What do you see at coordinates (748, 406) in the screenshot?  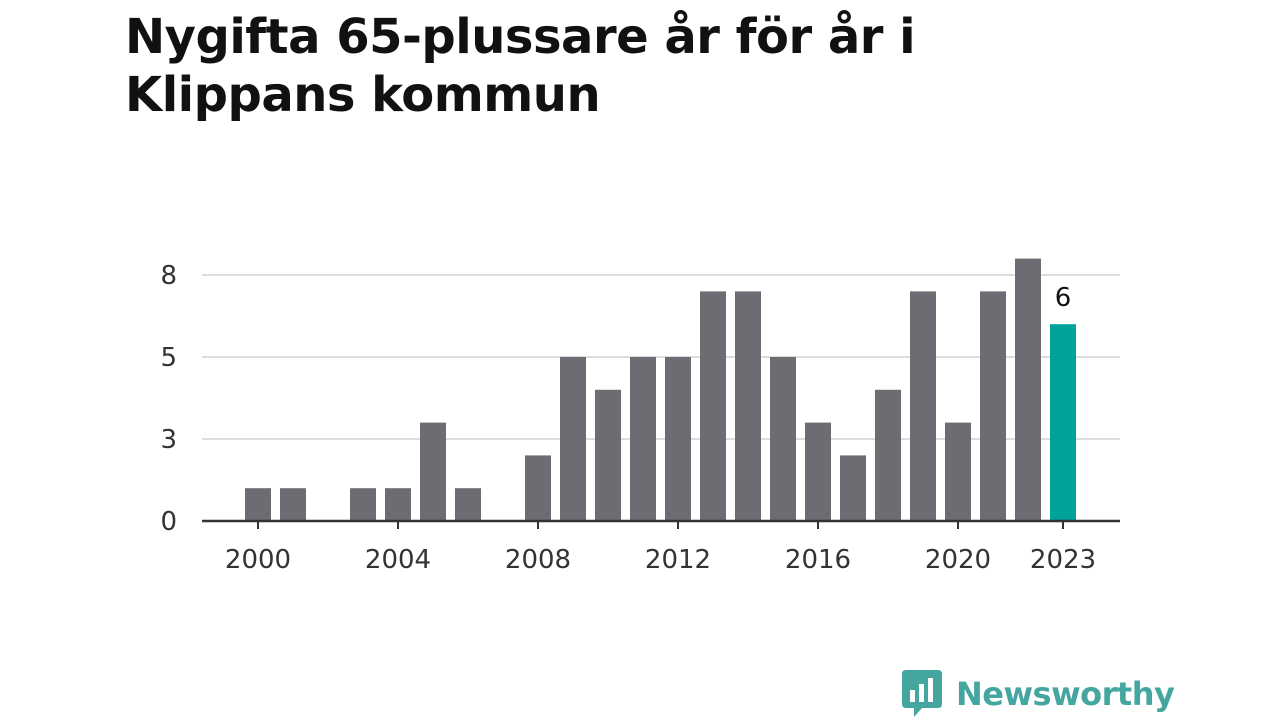 I see `bar-2014` at bounding box center [748, 406].